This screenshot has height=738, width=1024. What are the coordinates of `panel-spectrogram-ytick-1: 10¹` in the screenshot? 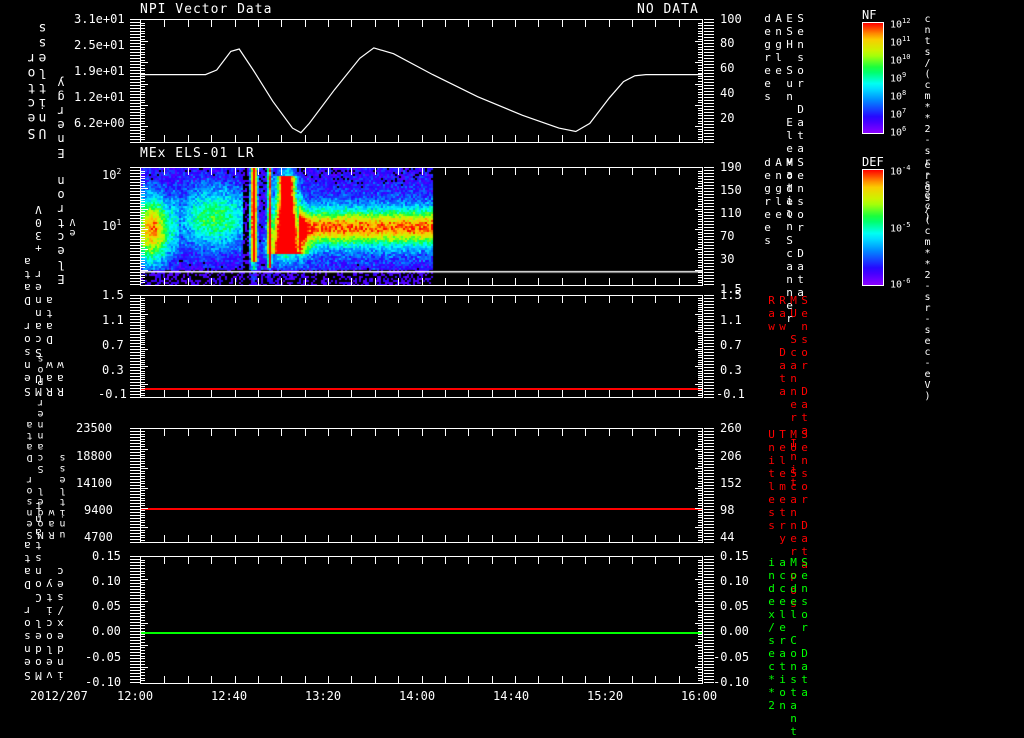 It's located at (112, 225).